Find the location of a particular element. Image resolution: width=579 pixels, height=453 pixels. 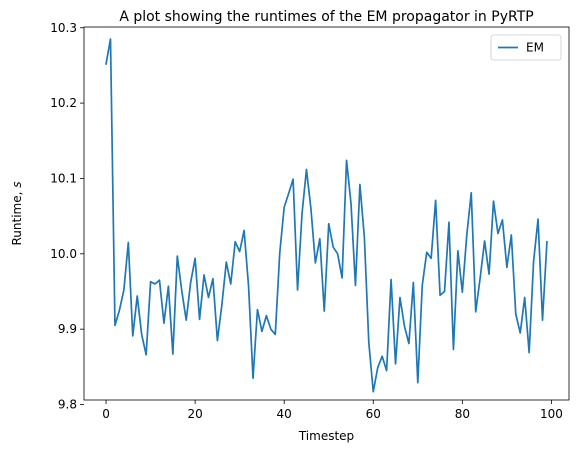

y-axis-label-unit: s is located at coordinates (17, 184).